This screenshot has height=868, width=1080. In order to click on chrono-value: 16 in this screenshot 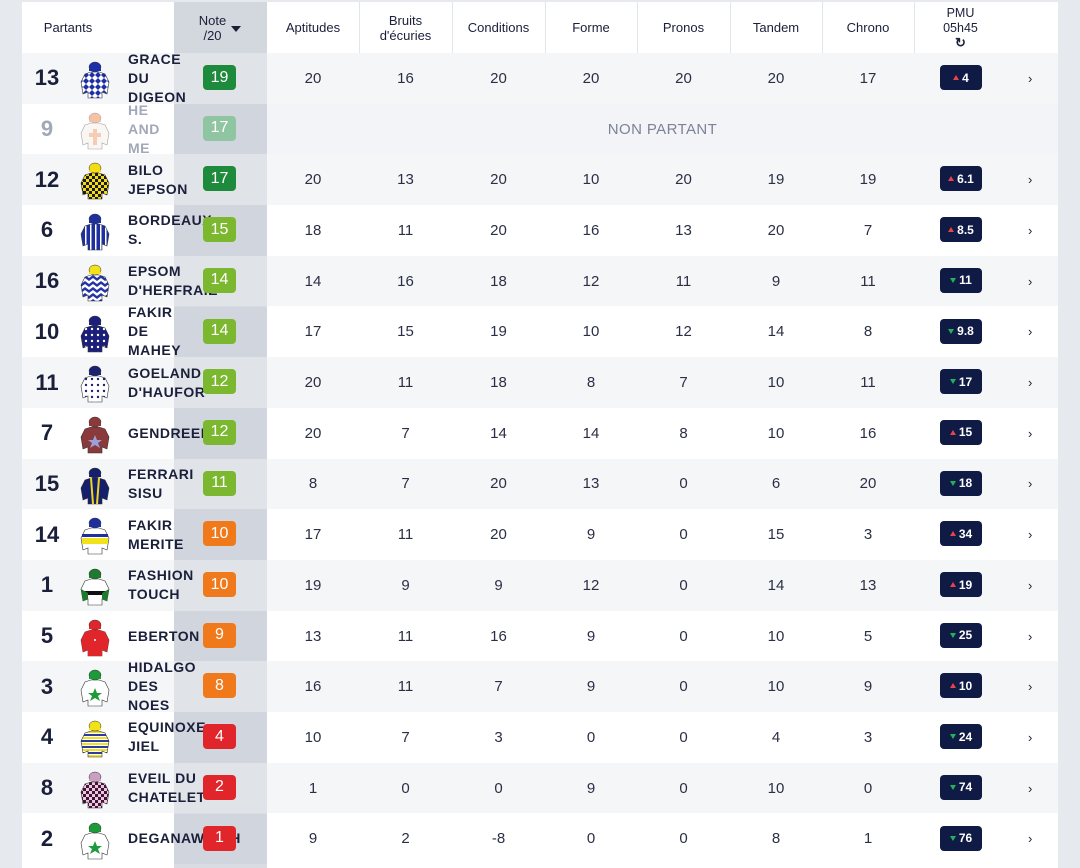, I will do `click(868, 433)`.